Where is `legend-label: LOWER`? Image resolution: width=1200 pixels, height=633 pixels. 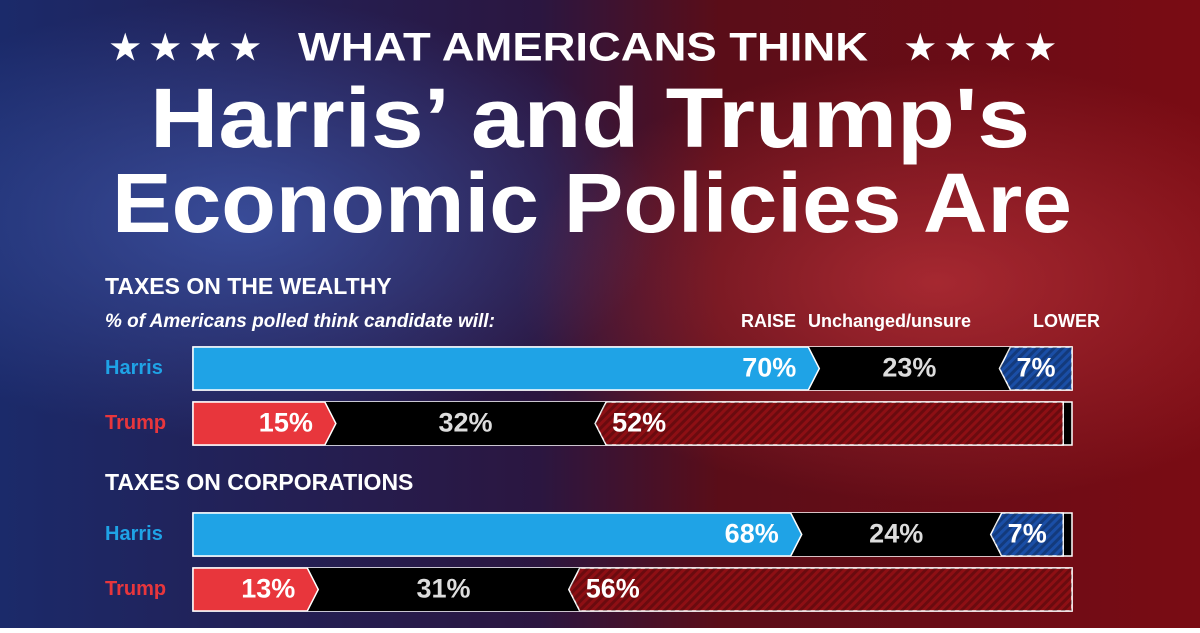 legend-label: LOWER is located at coordinates (1066, 321).